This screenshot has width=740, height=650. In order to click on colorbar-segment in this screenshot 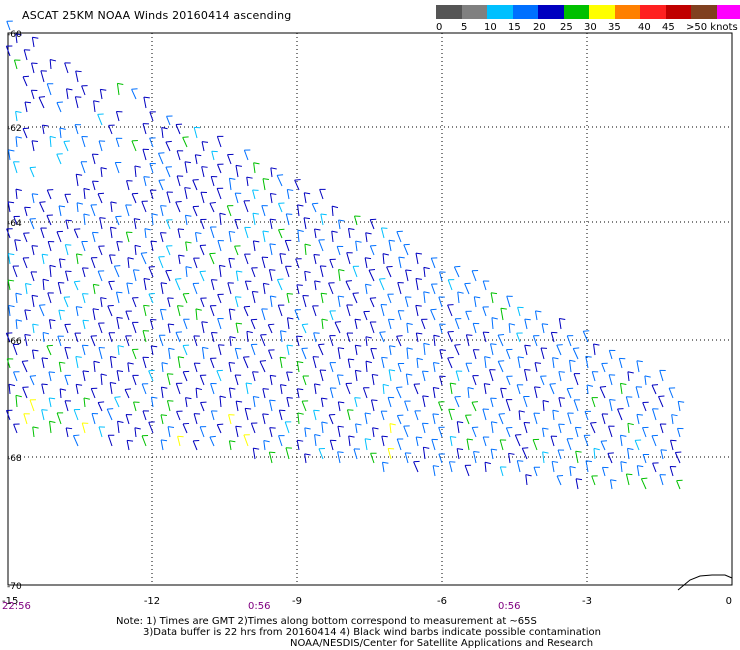, I will do `click(678, 12)`.